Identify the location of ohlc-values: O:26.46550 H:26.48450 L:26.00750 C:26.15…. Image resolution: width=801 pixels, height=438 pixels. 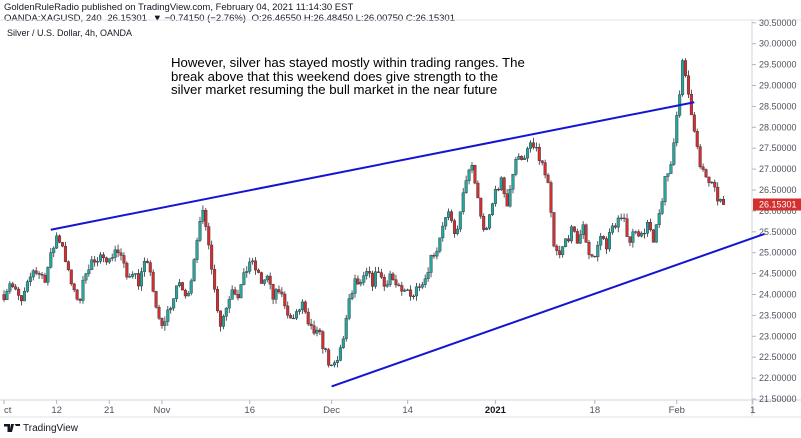
(353, 18).